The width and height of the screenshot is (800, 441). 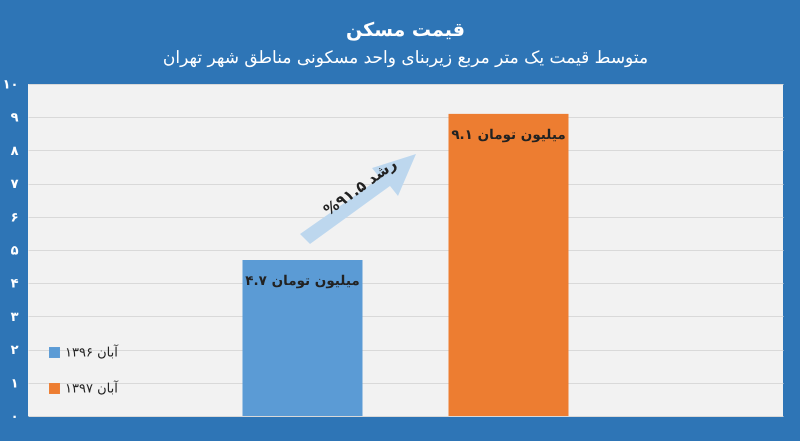 I want to click on y-tick-label: ۱۰, so click(x=10, y=85).